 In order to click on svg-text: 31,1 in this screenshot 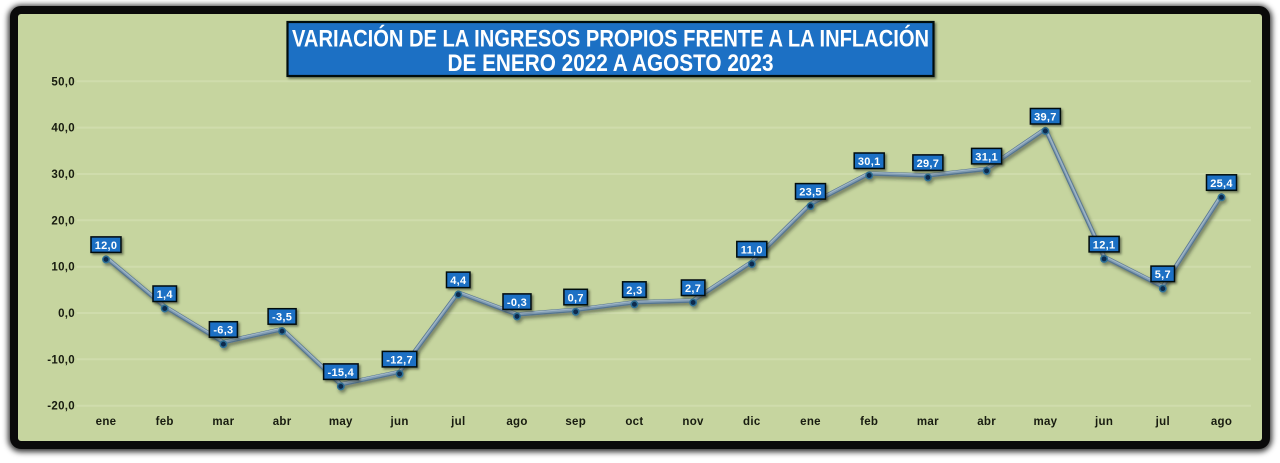, I will do `click(986, 157)`.